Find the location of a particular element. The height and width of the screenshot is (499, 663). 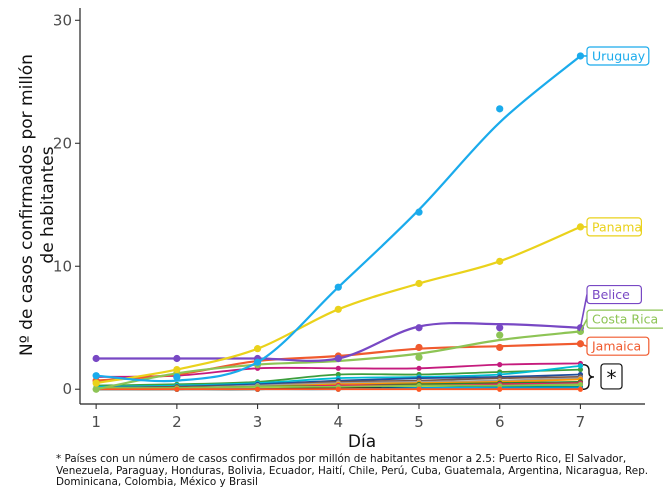

label-box-costa-rica is located at coordinates (624, 319).